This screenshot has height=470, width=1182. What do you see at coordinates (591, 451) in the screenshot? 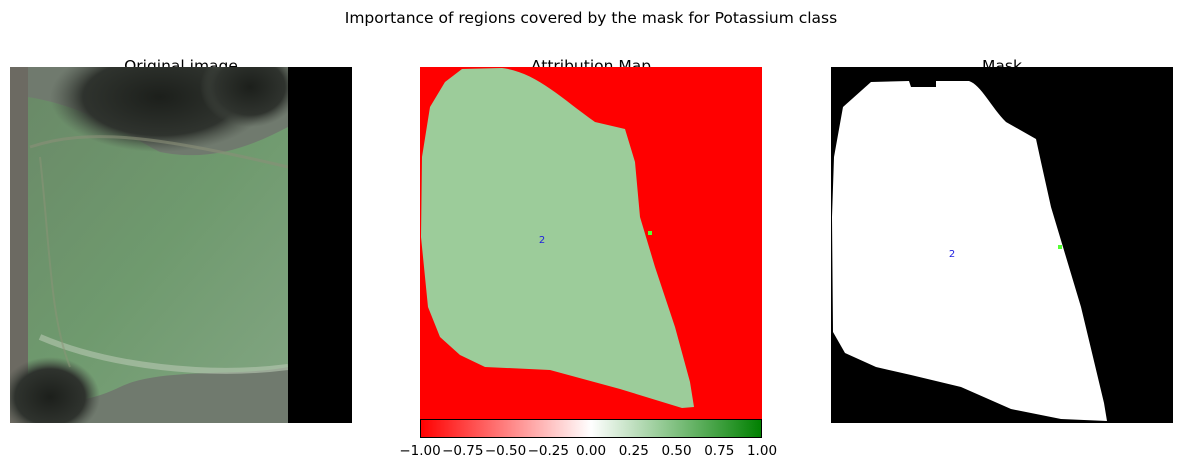
I see `colorbar-tick-label: 0.00` at bounding box center [591, 451].